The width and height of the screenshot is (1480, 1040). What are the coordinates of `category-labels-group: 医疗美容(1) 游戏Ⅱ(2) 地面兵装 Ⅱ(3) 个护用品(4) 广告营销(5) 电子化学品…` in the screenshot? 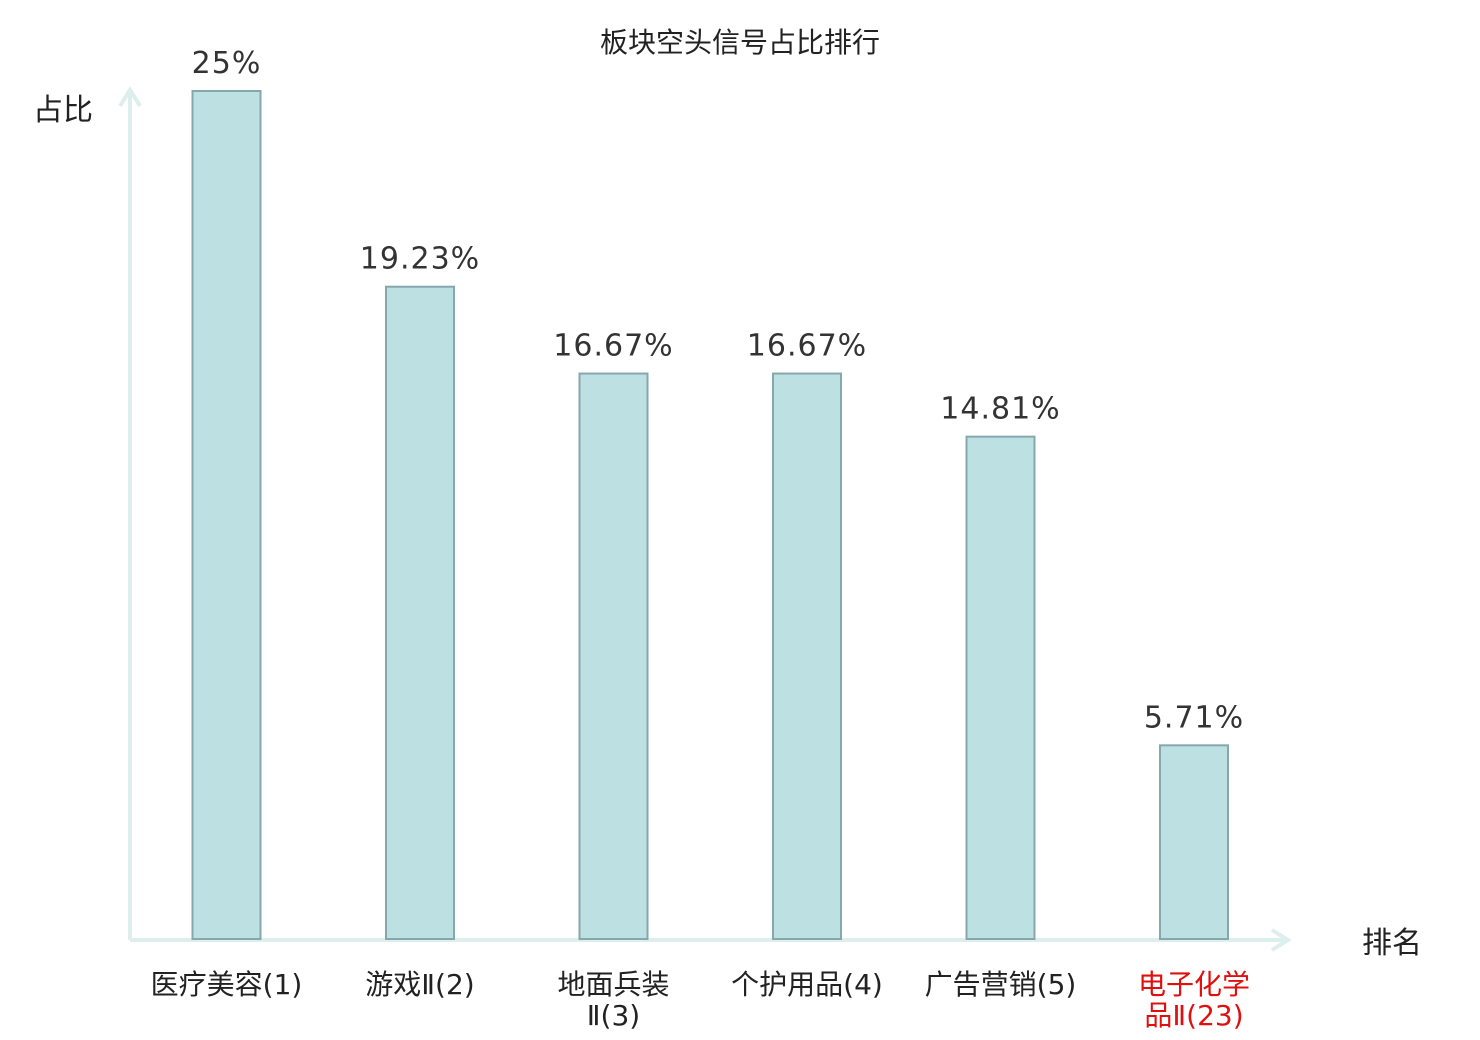 It's located at (700, 1000).